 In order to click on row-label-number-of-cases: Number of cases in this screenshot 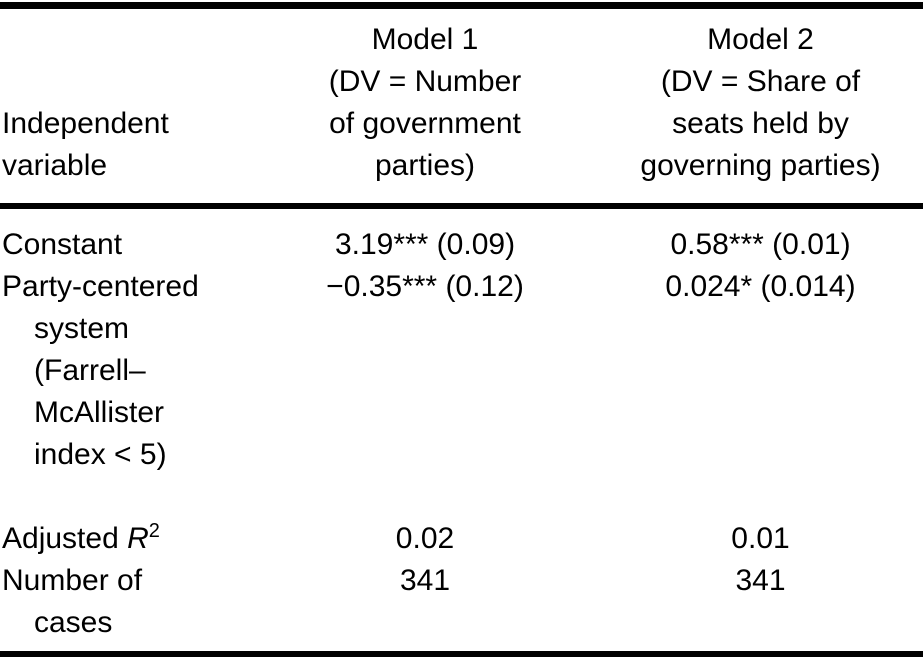, I will do `click(72, 601)`.